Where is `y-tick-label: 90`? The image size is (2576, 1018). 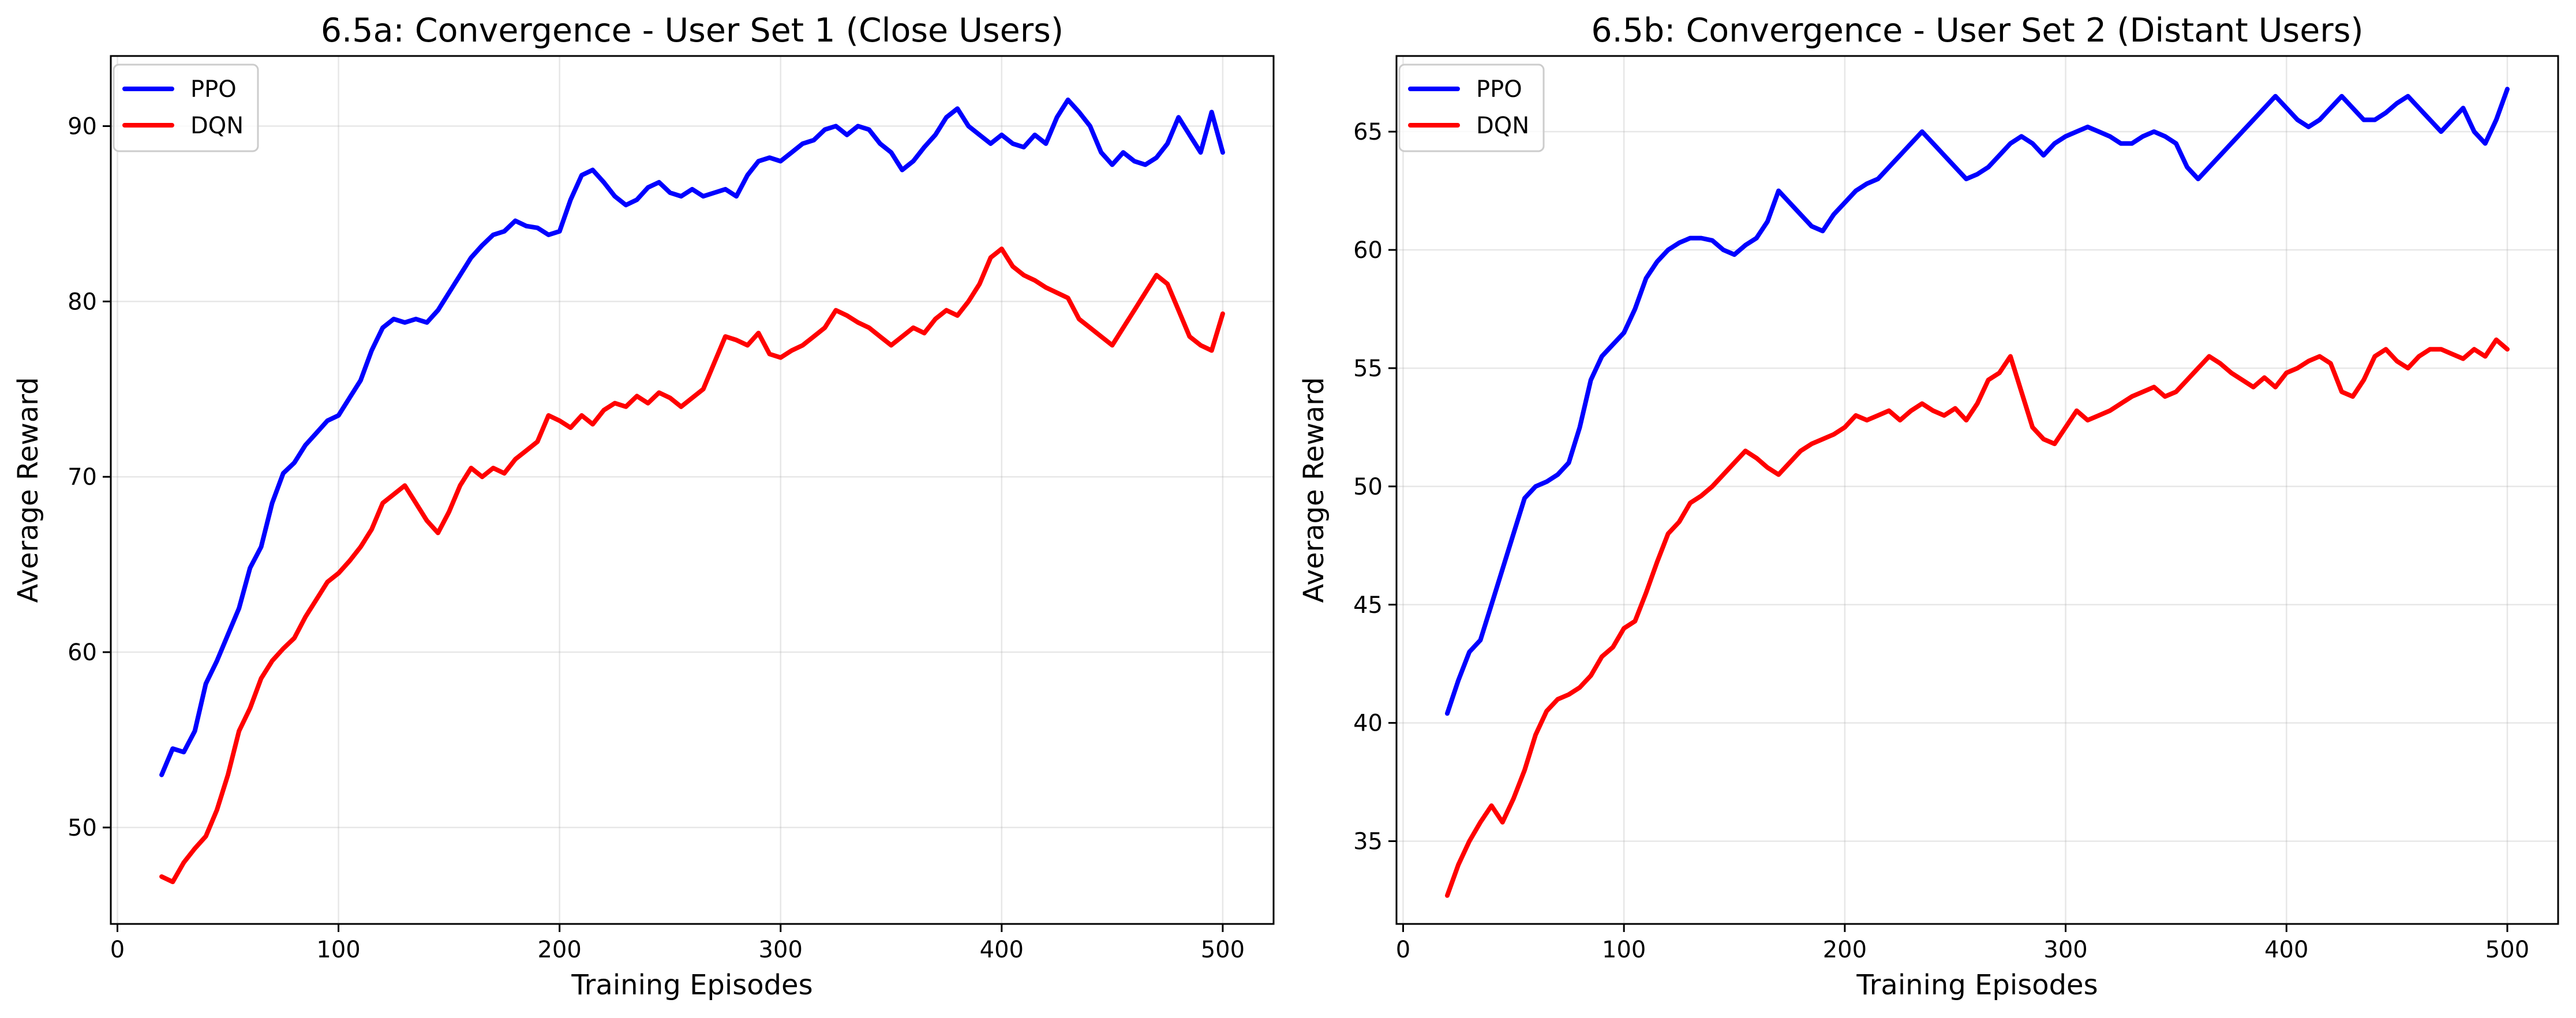 y-tick-label: 90 is located at coordinates (82, 127).